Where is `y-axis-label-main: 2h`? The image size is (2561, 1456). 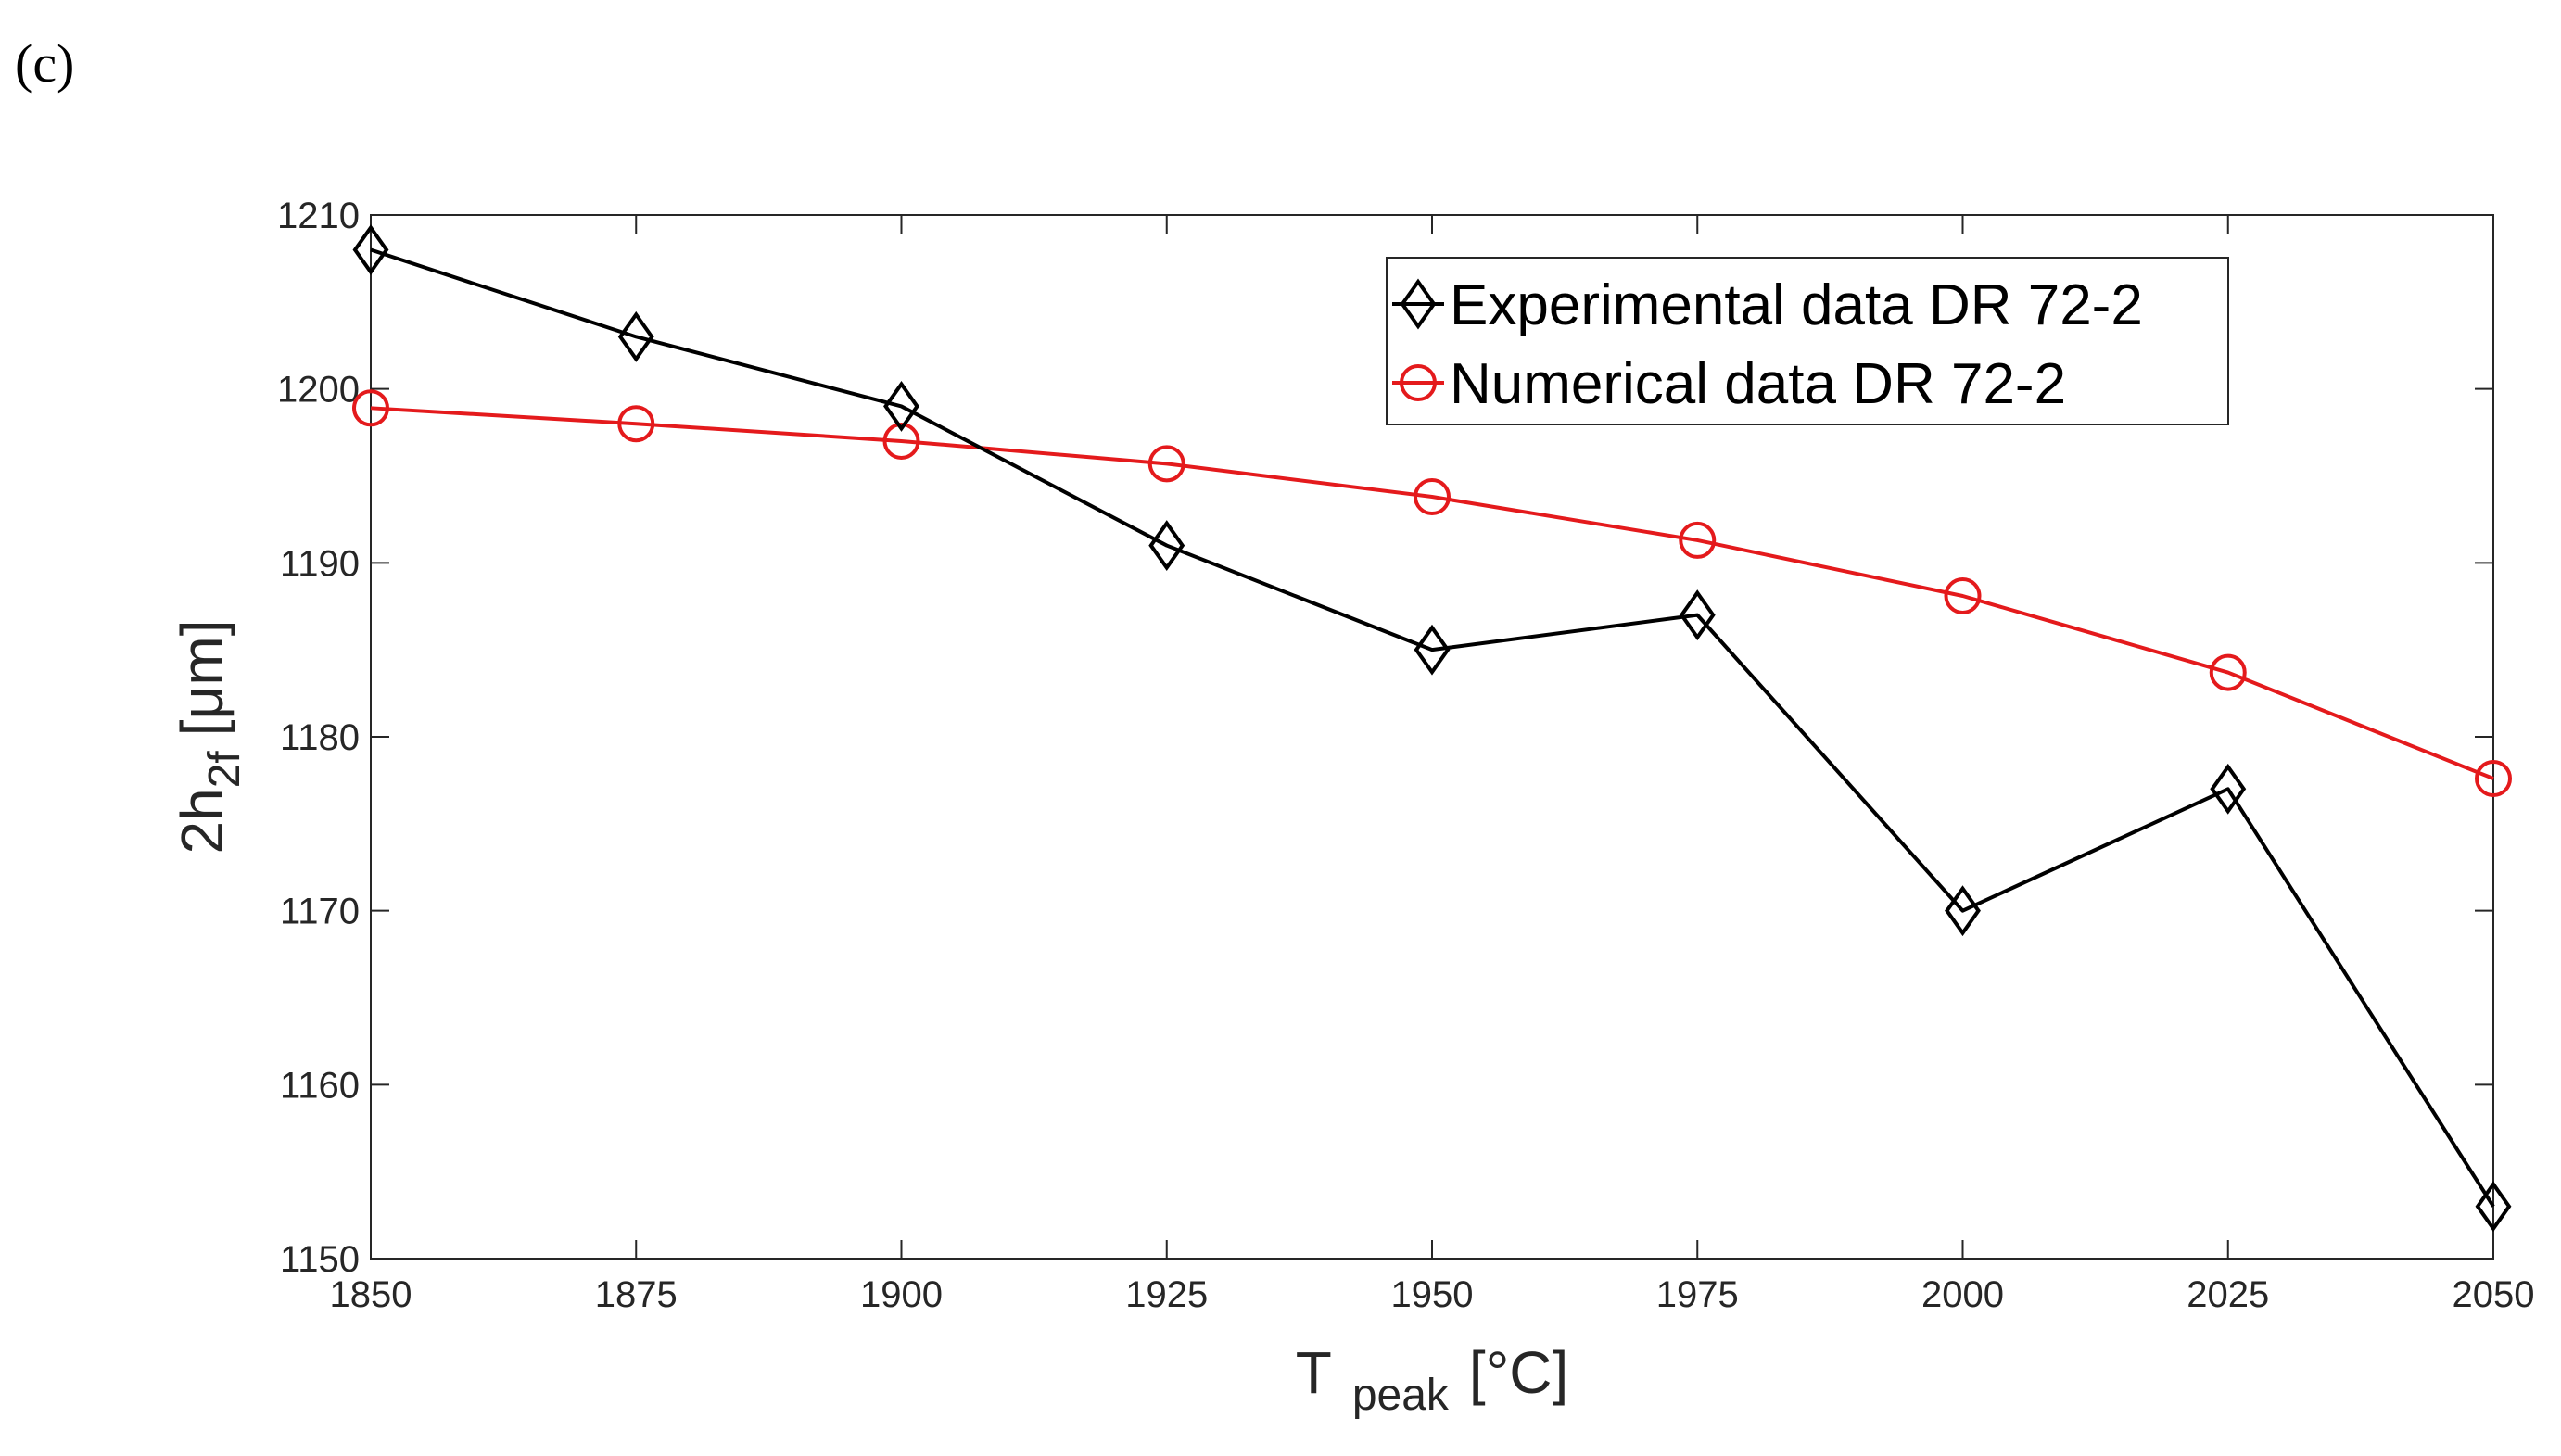
y-axis-label-main: 2h is located at coordinates (202, 821).